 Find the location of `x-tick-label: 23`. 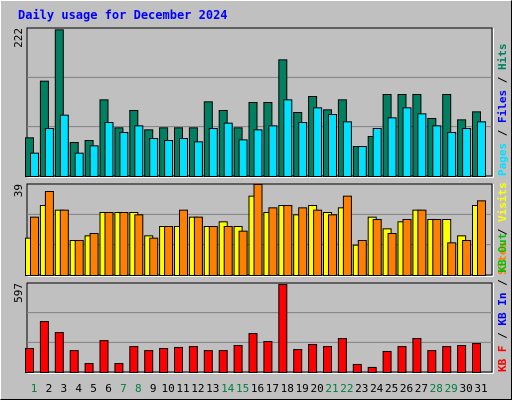

x-tick-label: 23 is located at coordinates (361, 388).